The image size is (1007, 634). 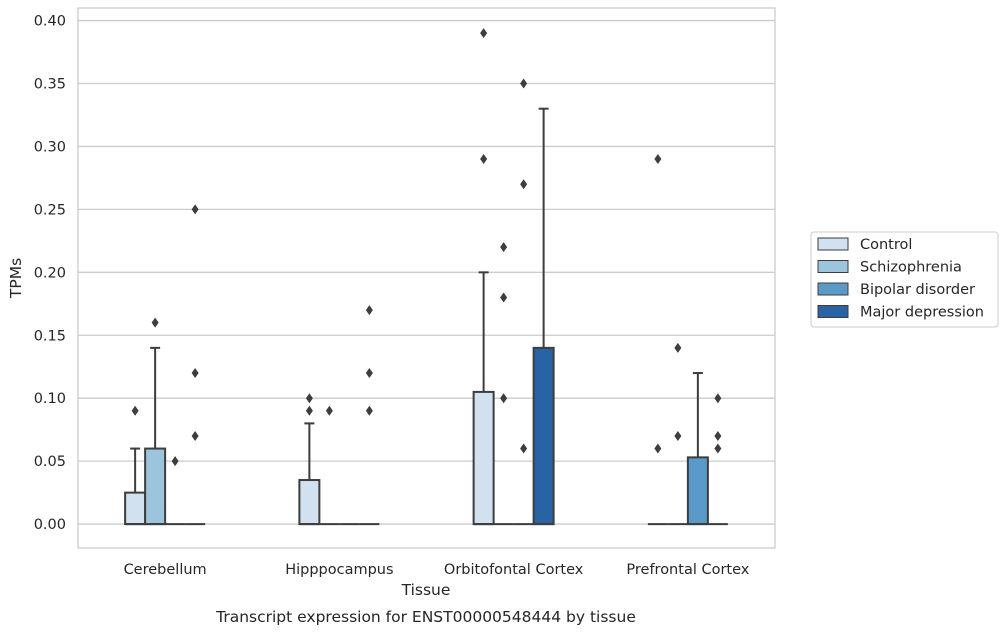 I want to click on x-tick-label: Hipppocampus, so click(x=339, y=570).